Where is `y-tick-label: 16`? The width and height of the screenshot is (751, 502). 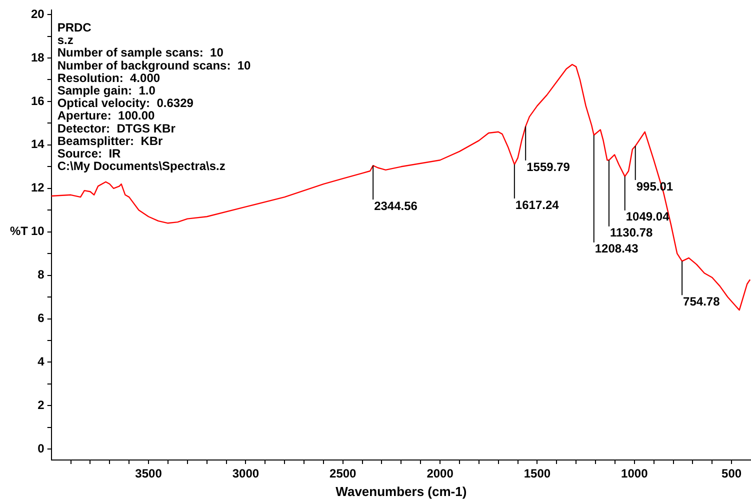
y-tick-label: 16 is located at coordinates (37, 101).